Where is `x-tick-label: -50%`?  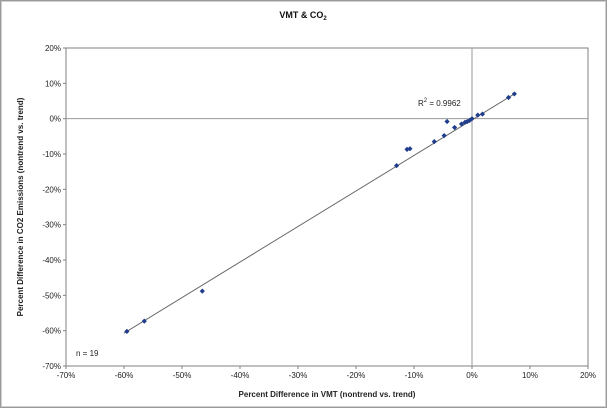
x-tick-label: -50% is located at coordinates (182, 375).